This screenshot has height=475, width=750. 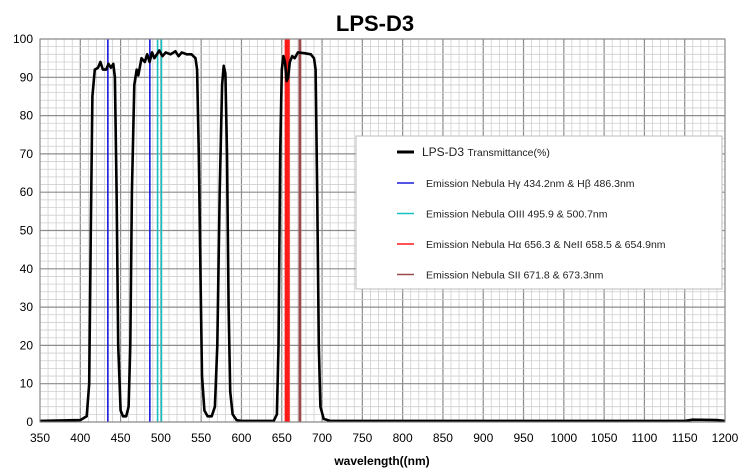 What do you see at coordinates (403, 438) in the screenshot?
I see `x-tick-label: 800` at bounding box center [403, 438].